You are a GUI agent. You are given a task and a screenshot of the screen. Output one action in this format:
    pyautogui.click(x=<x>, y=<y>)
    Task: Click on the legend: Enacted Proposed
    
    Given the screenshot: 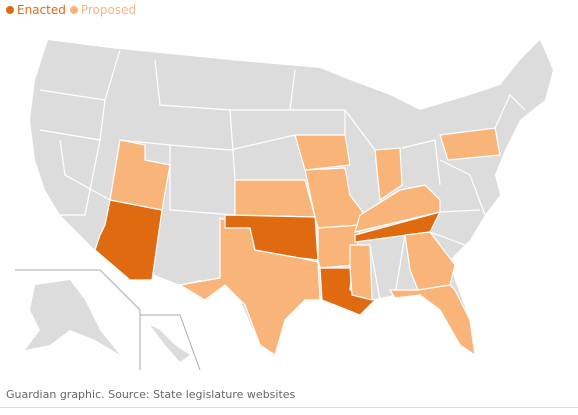 What is the action you would take?
    pyautogui.click(x=71, y=10)
    